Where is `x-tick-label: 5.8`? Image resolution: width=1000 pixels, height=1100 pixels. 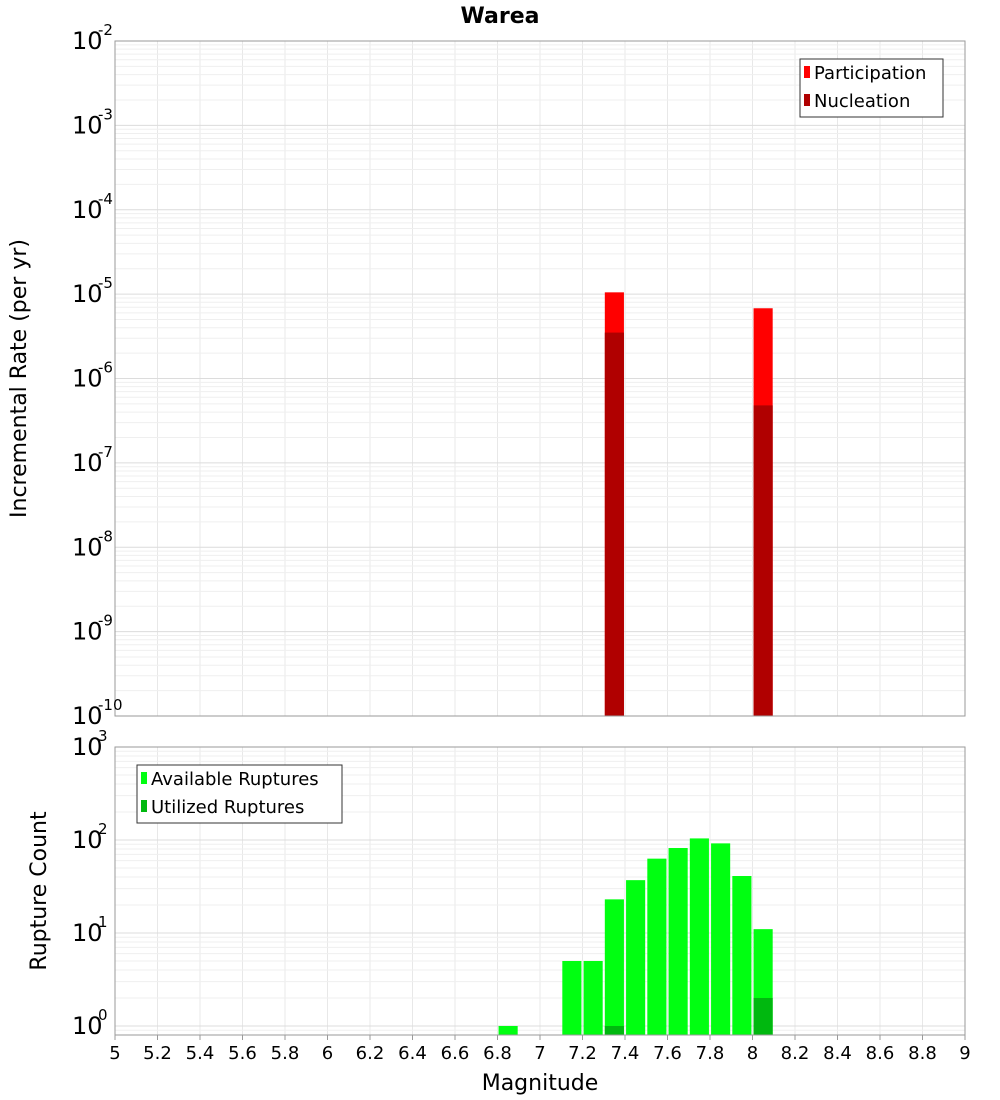 x-tick-label: 5.8 is located at coordinates (285, 1053).